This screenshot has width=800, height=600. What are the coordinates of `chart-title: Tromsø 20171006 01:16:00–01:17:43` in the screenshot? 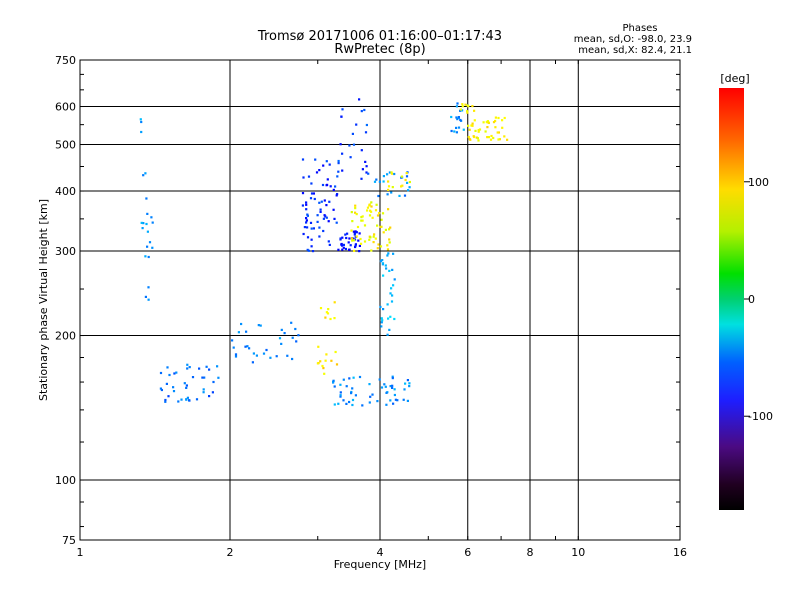 It's located at (379, 36).